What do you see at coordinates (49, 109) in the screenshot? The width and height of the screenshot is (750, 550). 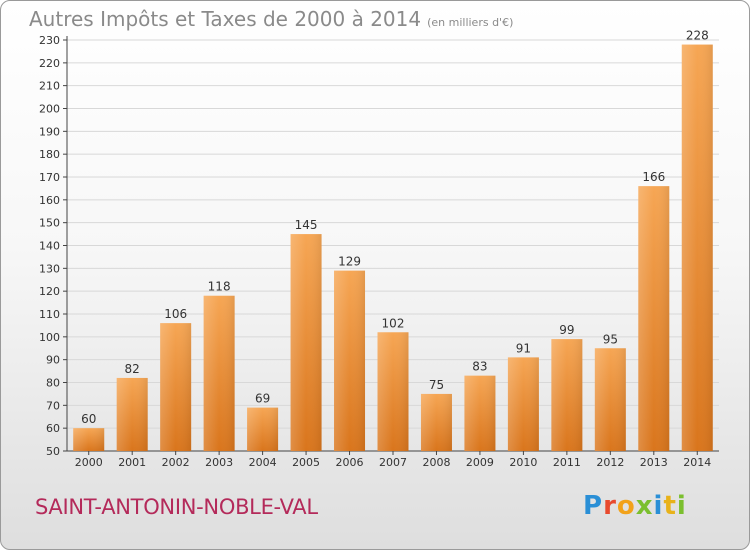 I see `y-tick-label: 200` at bounding box center [49, 109].